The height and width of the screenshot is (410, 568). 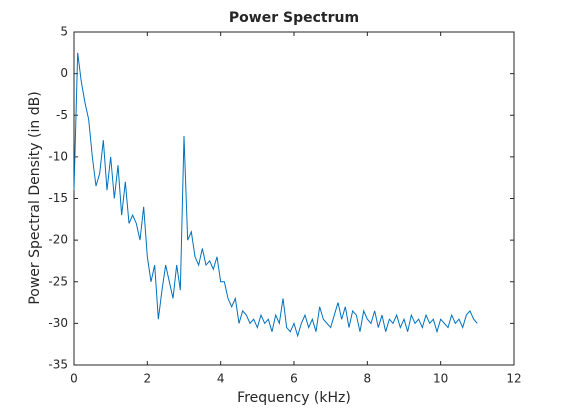 What do you see at coordinates (294, 398) in the screenshot?
I see `x-axis-label: Frequency (kHz)` at bounding box center [294, 398].